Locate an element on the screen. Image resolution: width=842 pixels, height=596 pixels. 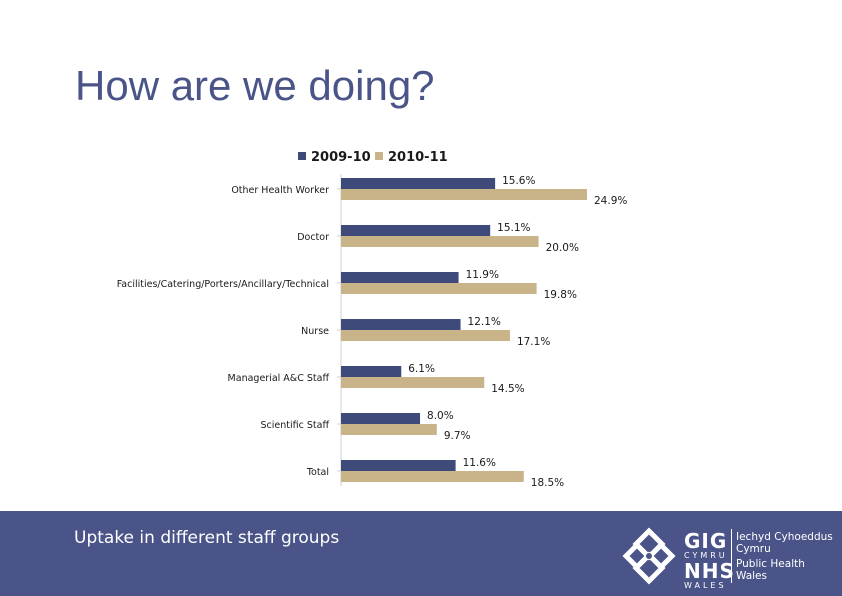
legend-label-1: 2010-11 is located at coordinates (418, 157).